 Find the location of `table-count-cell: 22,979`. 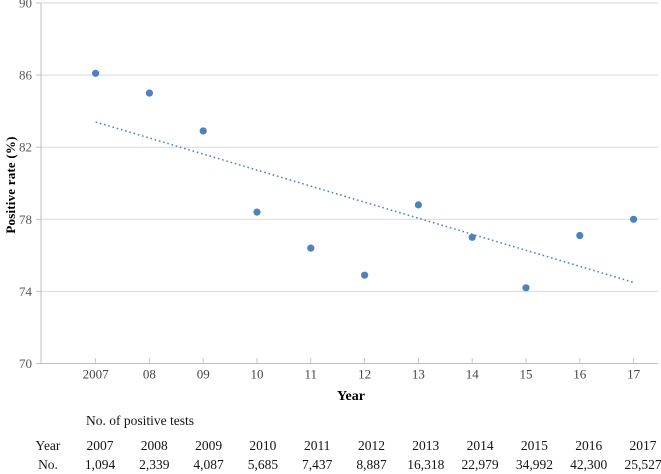

table-count-cell: 22,979 is located at coordinates (480, 464).